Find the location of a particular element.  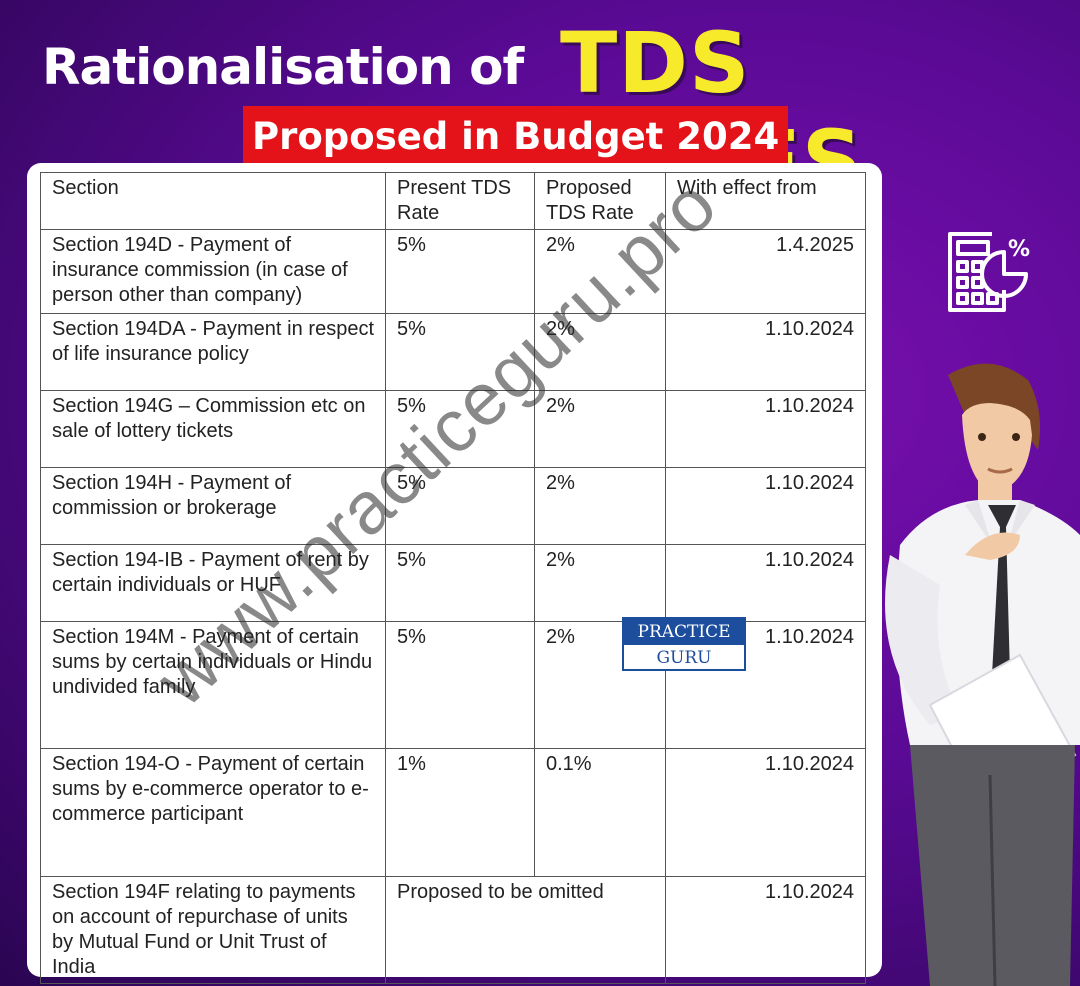

col-header-section: Section is located at coordinates (213, 201).